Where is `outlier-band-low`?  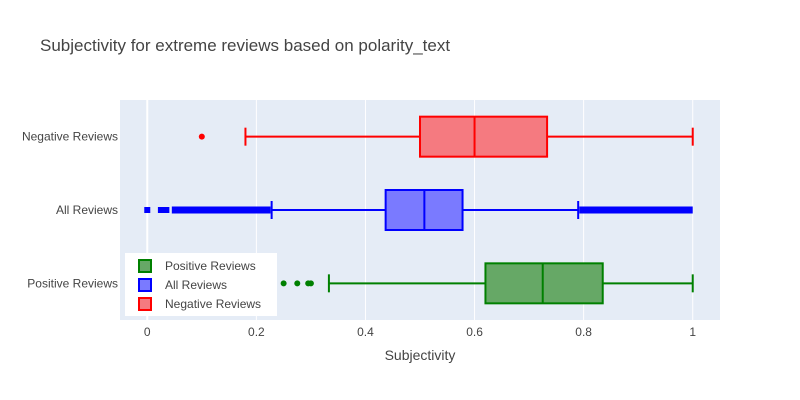
outlier-band-low is located at coordinates (221, 210).